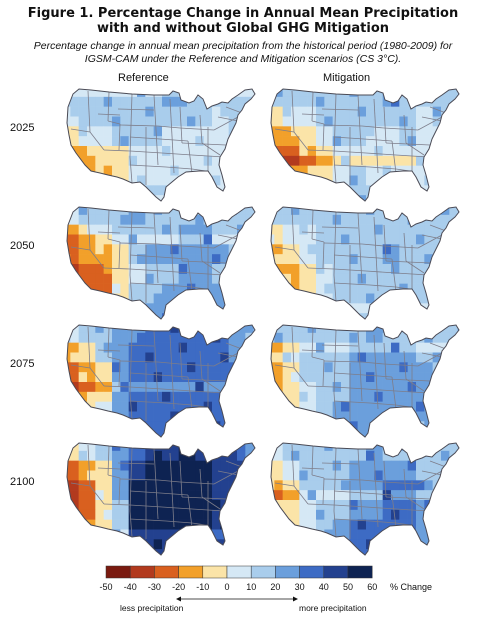 The width and height of the screenshot is (486, 617). What do you see at coordinates (226, 587) in the screenshot?
I see `legend-tick-label: 0` at bounding box center [226, 587].